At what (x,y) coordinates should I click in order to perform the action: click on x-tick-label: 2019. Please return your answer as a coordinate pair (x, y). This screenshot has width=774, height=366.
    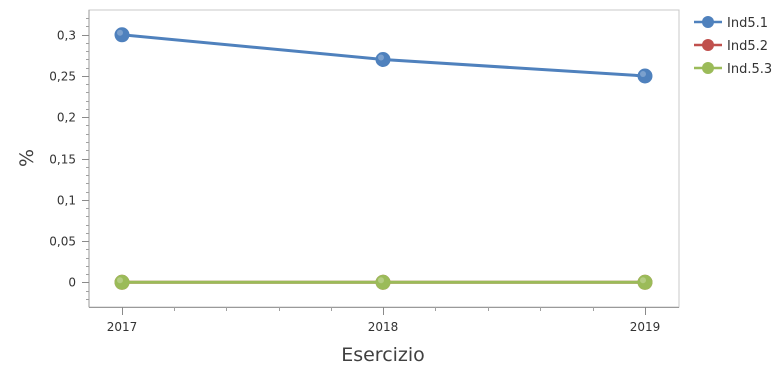
    Looking at the image, I should click on (645, 327).